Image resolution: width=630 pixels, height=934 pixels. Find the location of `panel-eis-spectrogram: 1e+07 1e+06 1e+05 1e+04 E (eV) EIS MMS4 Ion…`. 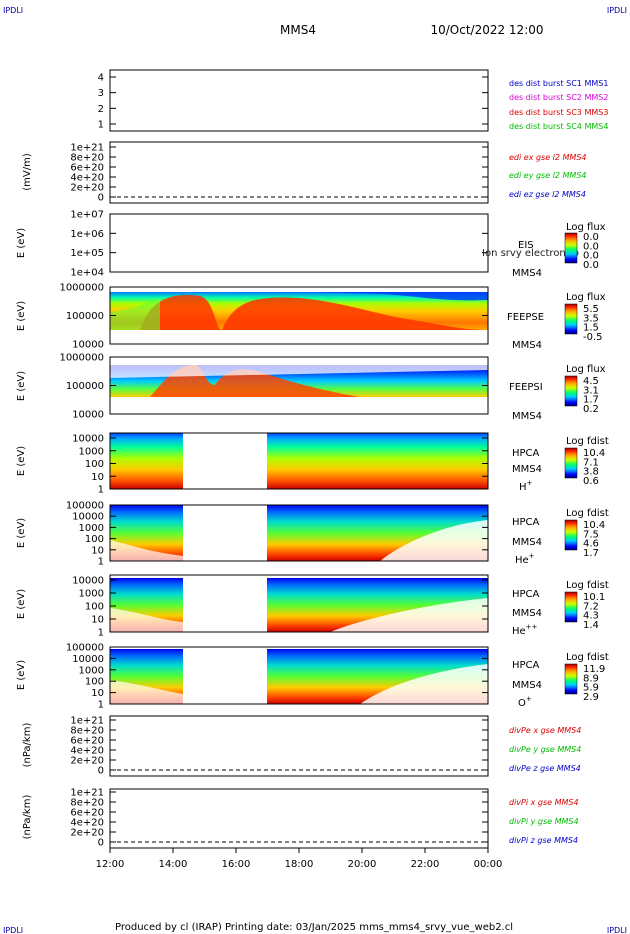

panel-eis-spectrogram: 1e+07 1e+06 1e+05 1e+04 E (eV) EIS MMS4 Ion… is located at coordinates (311, 245).